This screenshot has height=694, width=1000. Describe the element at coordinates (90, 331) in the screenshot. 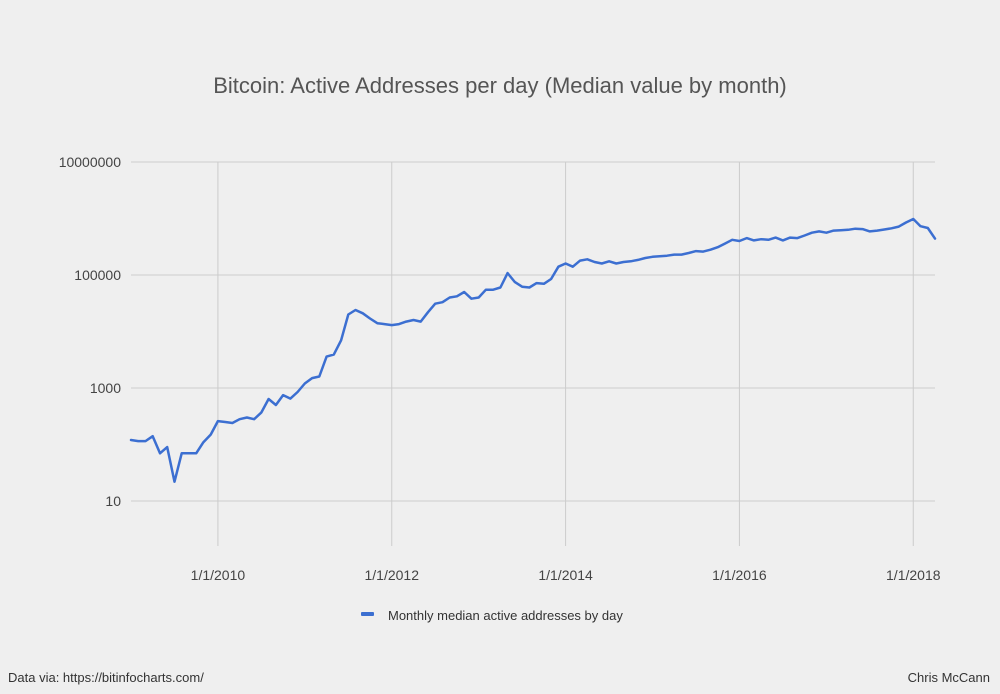

I see `y-axis-ticks: 10 1000 100000 10000000` at that location.